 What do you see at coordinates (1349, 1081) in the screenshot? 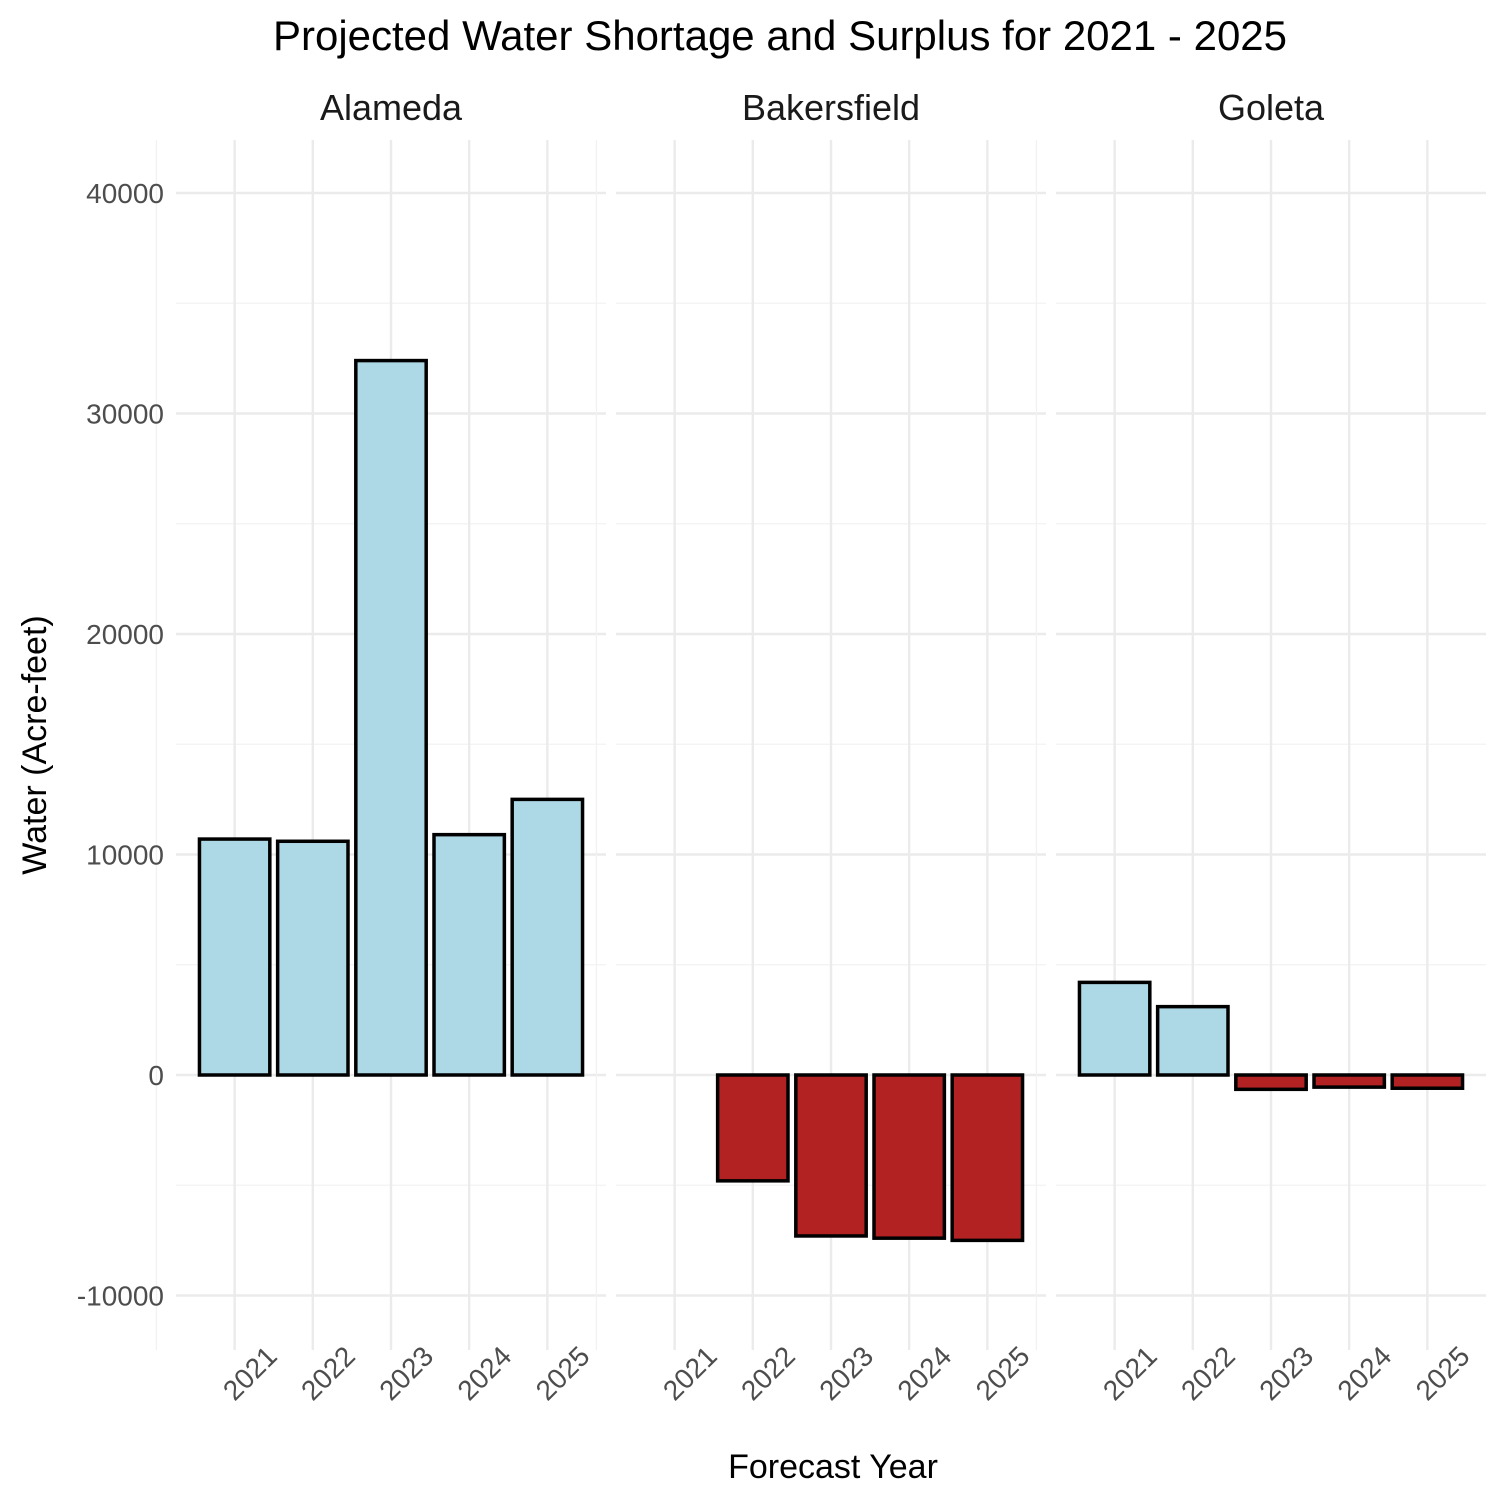
I see `bar-goleta-2024` at bounding box center [1349, 1081].